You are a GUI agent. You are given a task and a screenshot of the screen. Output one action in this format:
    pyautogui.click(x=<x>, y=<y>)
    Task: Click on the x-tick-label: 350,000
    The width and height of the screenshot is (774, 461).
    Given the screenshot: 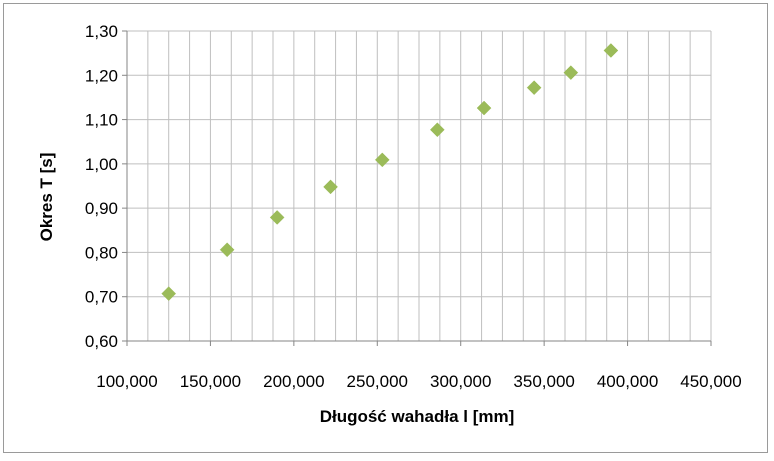 What is the action you would take?
    pyautogui.click(x=543, y=381)
    